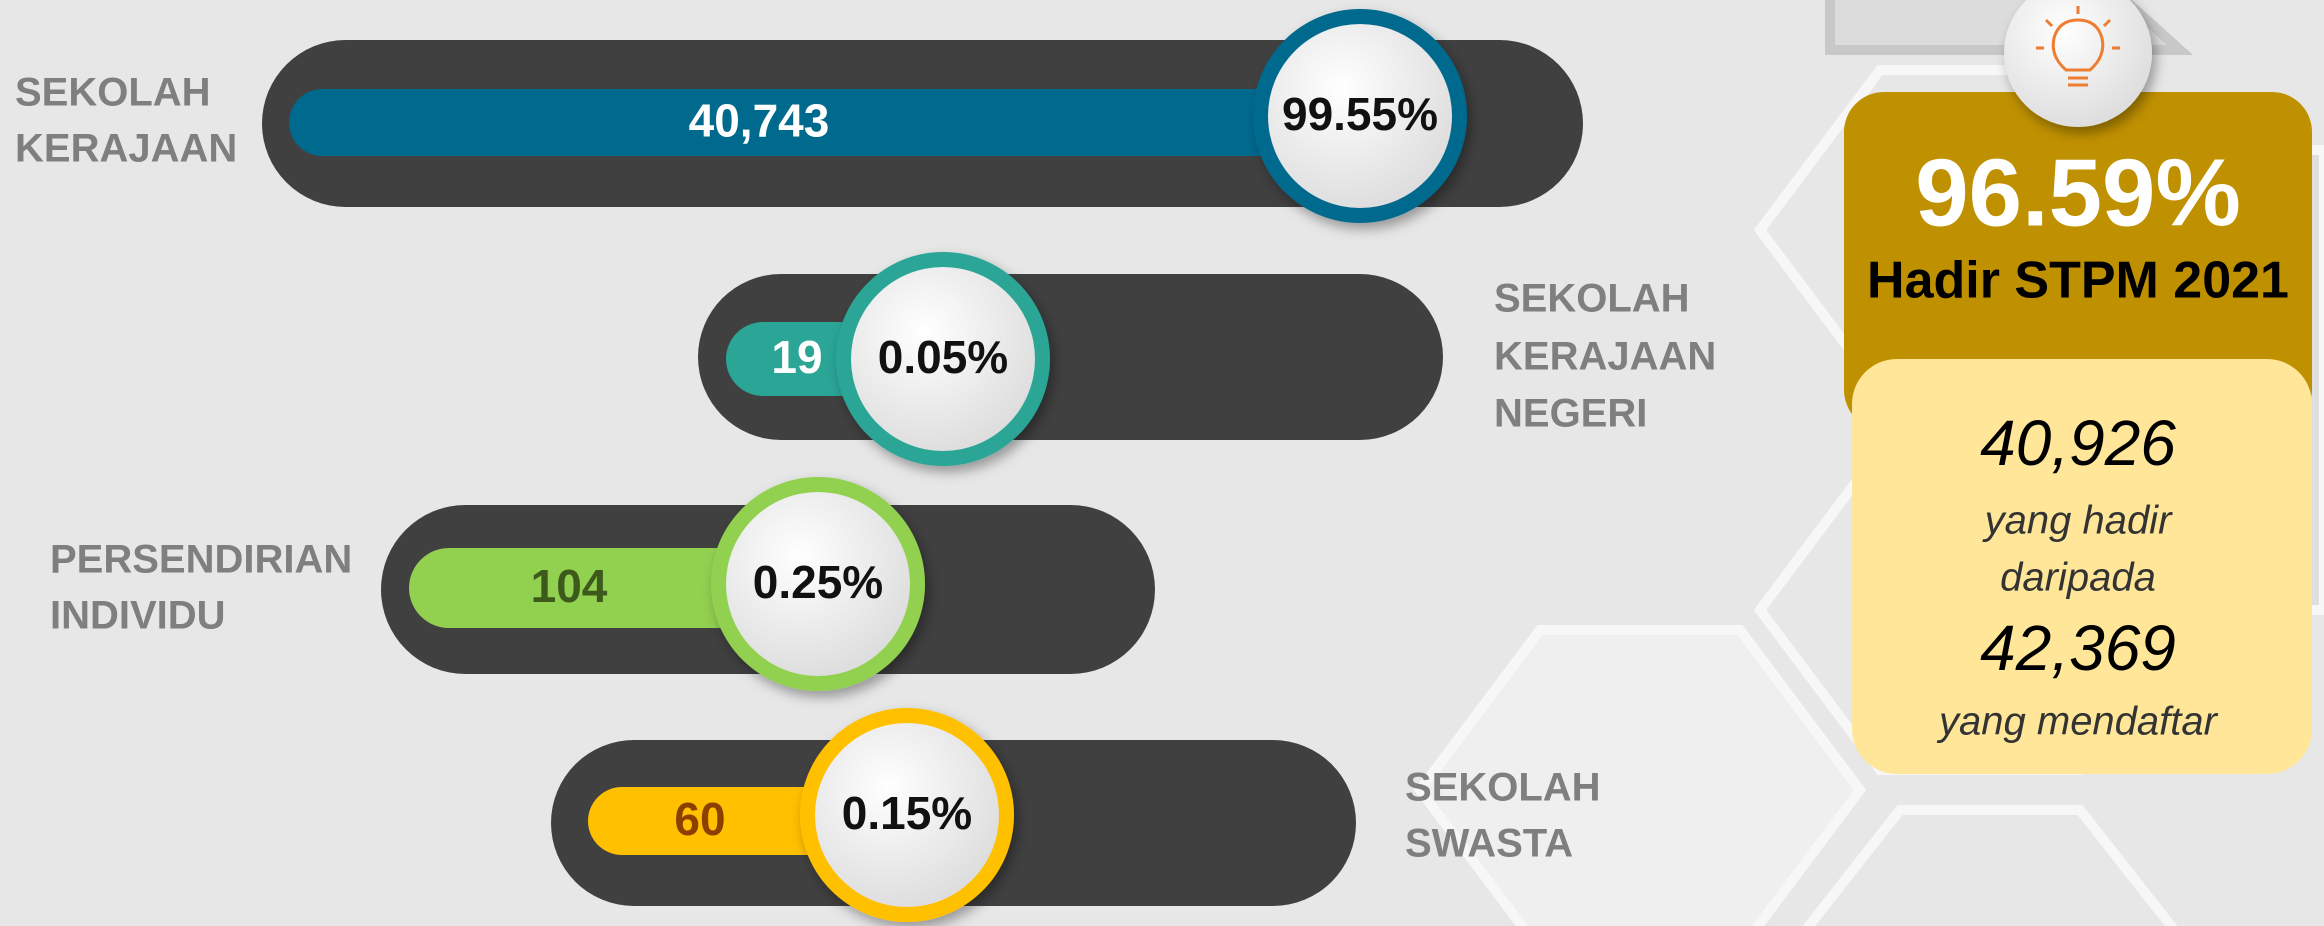 This screenshot has height=926, width=2324. Describe the element at coordinates (699, 819) in the screenshot. I see `count: 60` at that location.